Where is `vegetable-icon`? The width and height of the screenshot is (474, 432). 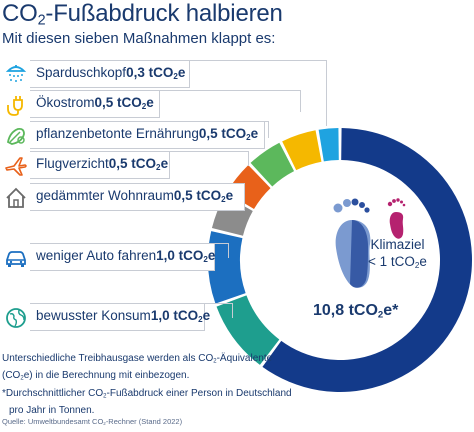
vegetable-icon is located at coordinates (16, 136).